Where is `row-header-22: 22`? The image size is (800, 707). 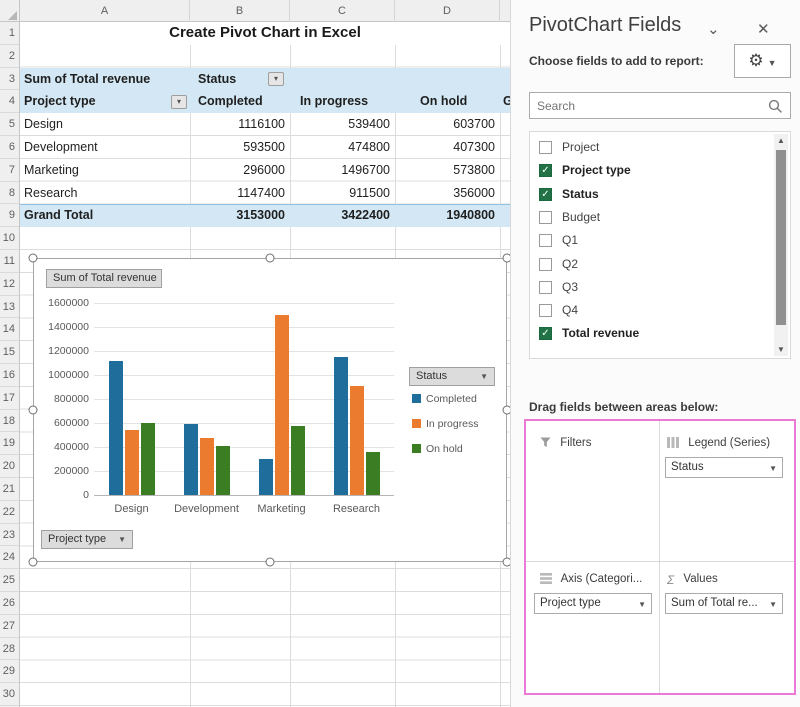
row-header-22: 22 is located at coordinates (9, 512).